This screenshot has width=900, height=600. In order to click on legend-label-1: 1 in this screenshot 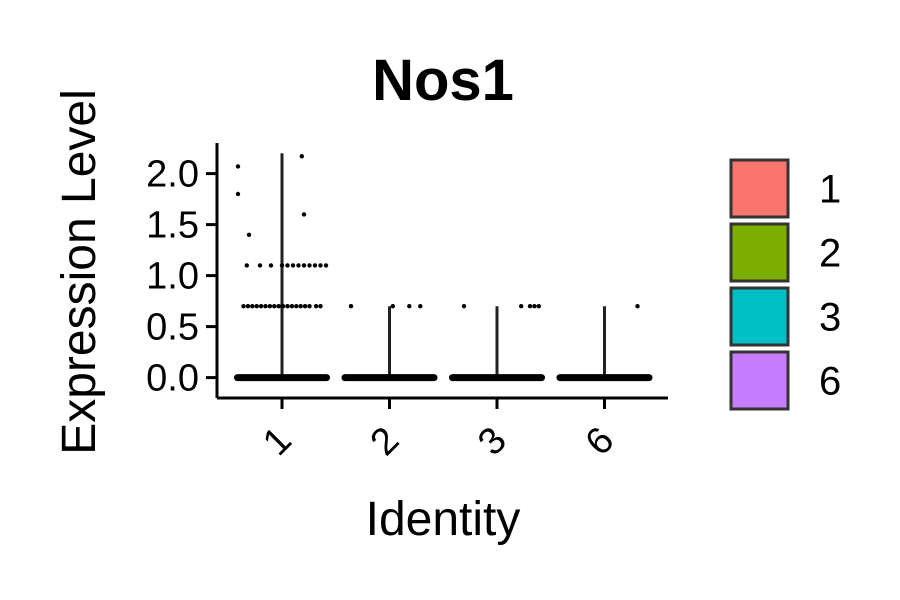, I will do `click(830, 190)`.